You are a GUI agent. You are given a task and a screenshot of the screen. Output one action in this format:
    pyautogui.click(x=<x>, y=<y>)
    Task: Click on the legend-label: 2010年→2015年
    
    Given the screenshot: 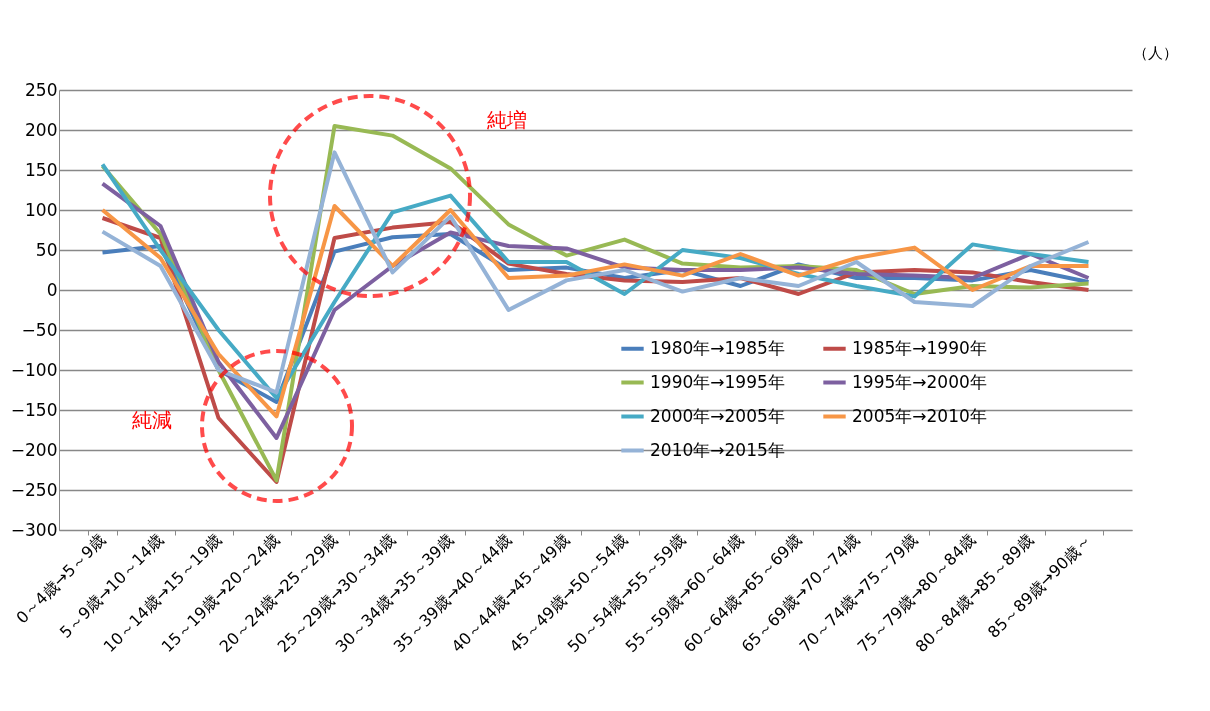 What is the action you would take?
    pyautogui.click(x=717, y=449)
    